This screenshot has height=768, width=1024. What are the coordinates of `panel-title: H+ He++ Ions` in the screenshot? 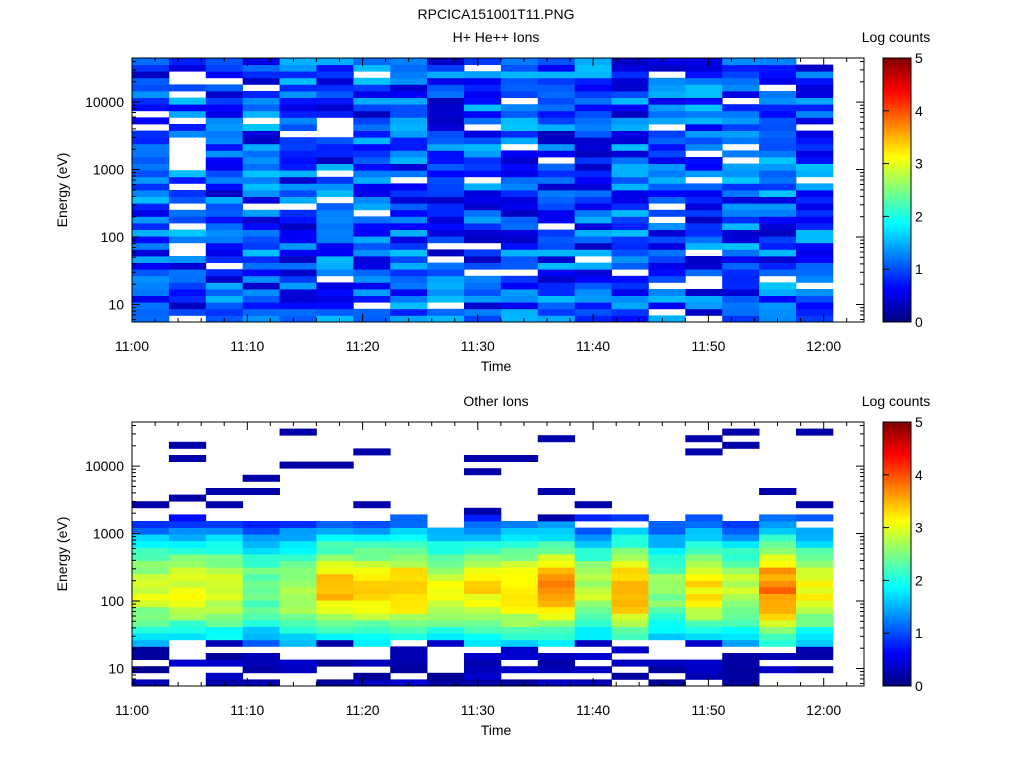 It's located at (496, 37).